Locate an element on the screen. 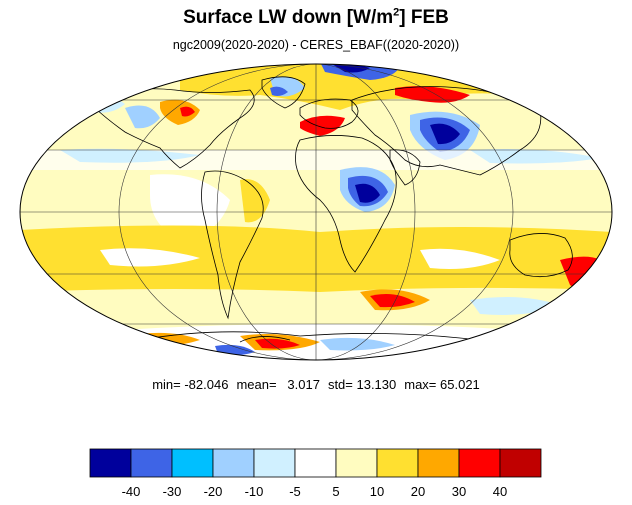 Image resolution: width=632 pixels, height=505 pixels. north-america-outline is located at coordinates (174, 128).